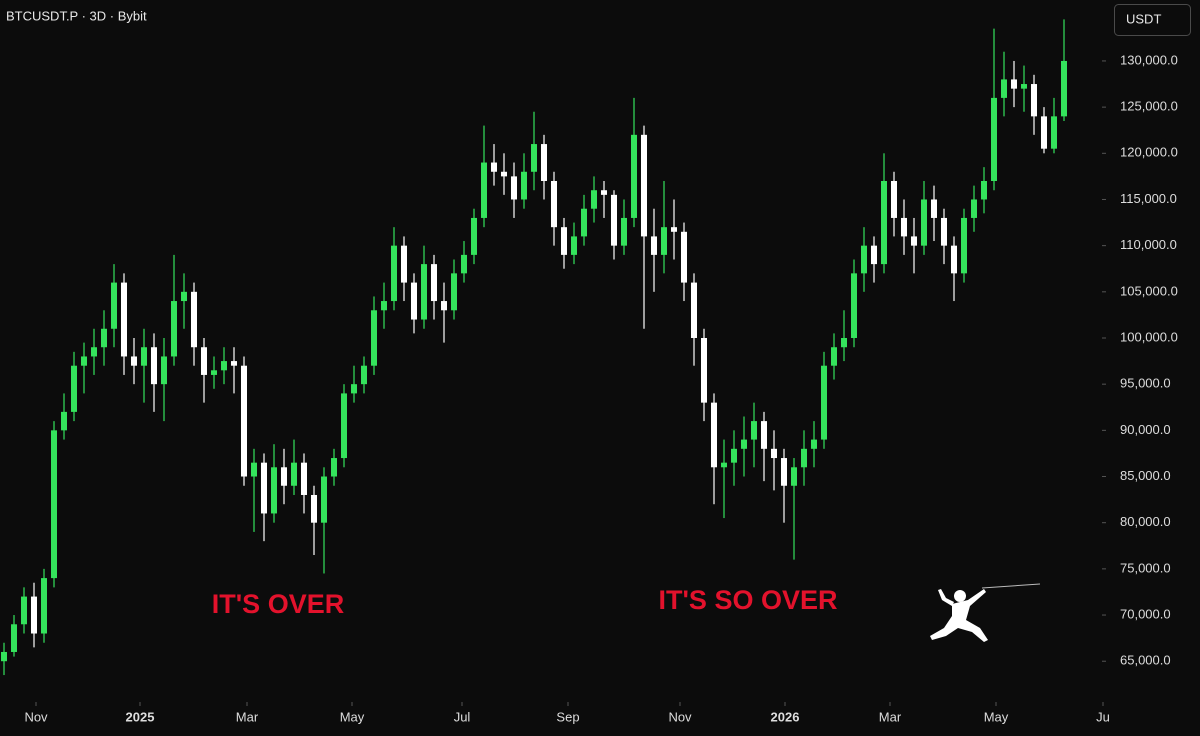 This screenshot has width=1200, height=736. Describe the element at coordinates (1149, 106) in the screenshot. I see `y-tick-label: 125,000.0` at that location.